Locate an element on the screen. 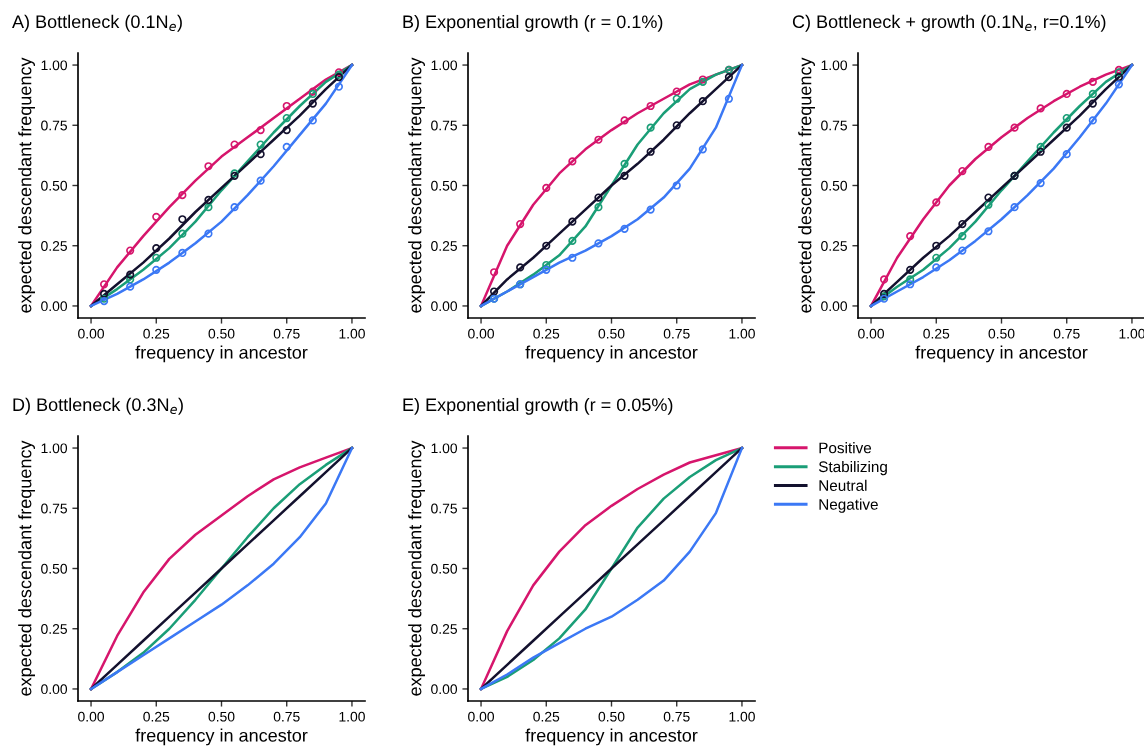  chart-title: D) Bottleneck (0.3N$_{e}$) is located at coordinates (98, 406).